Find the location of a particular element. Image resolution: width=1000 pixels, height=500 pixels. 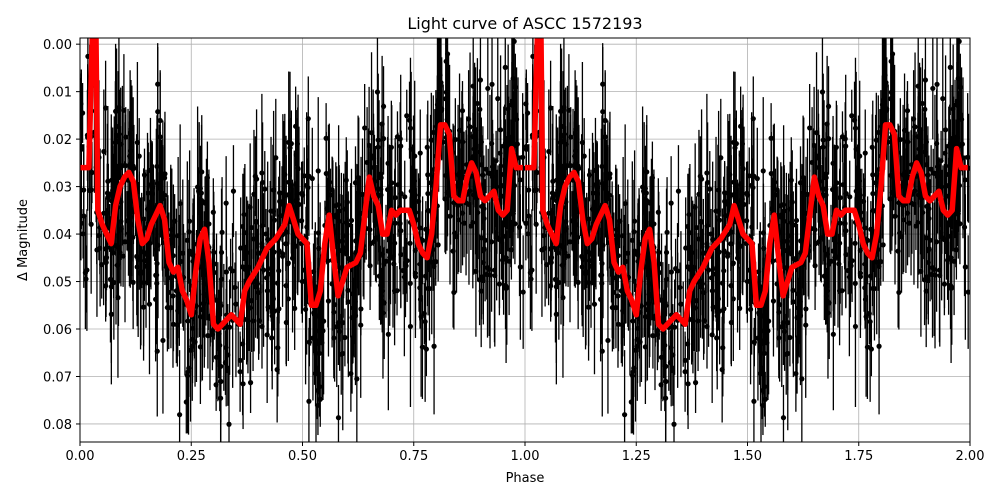

y-tick-label: 0.05 is located at coordinates (57, 283).